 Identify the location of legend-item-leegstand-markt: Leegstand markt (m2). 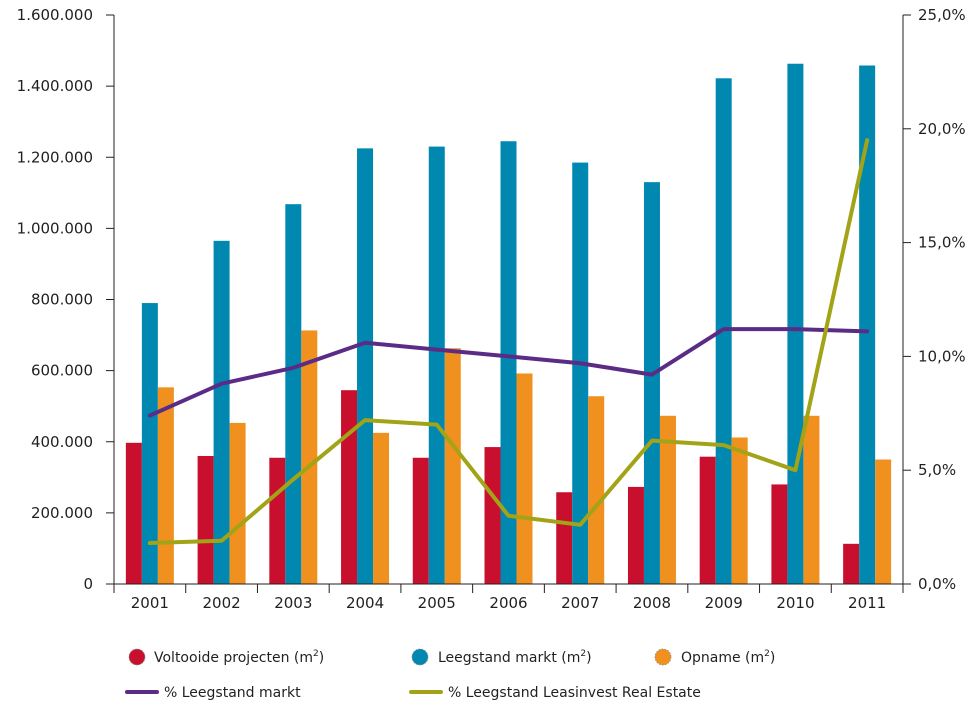
(501, 657).